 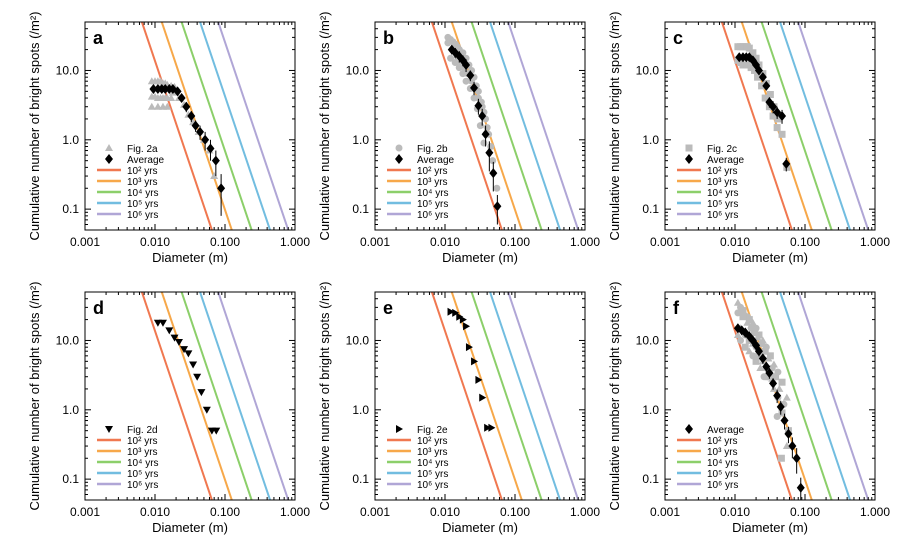 What do you see at coordinates (505, 396) in the screenshot?
I see `age-lines` at bounding box center [505, 396].